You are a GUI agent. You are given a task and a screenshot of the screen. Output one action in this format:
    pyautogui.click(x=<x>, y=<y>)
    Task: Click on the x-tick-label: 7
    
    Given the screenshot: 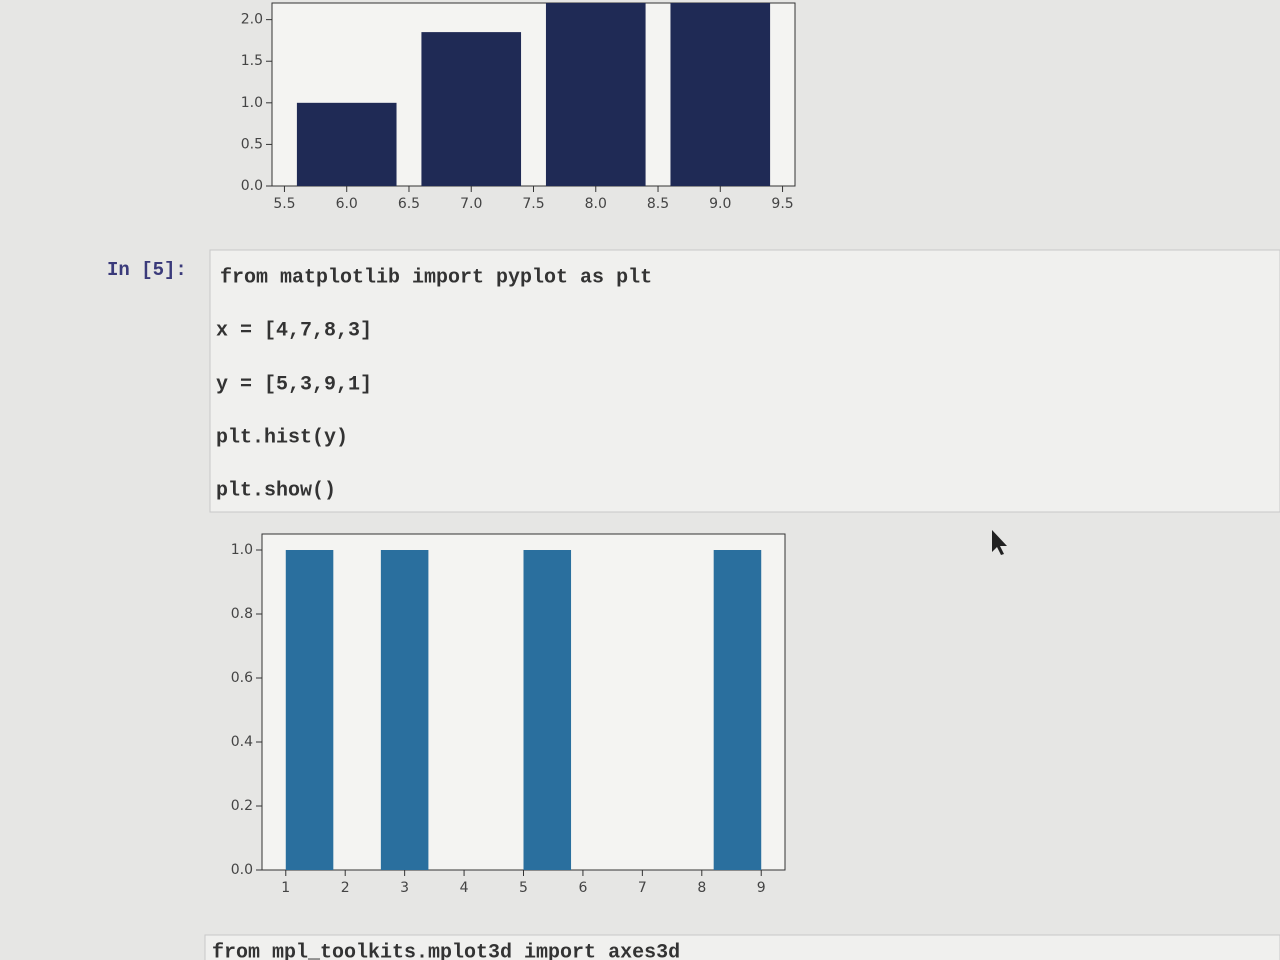 What is the action you would take?
    pyautogui.click(x=642, y=888)
    